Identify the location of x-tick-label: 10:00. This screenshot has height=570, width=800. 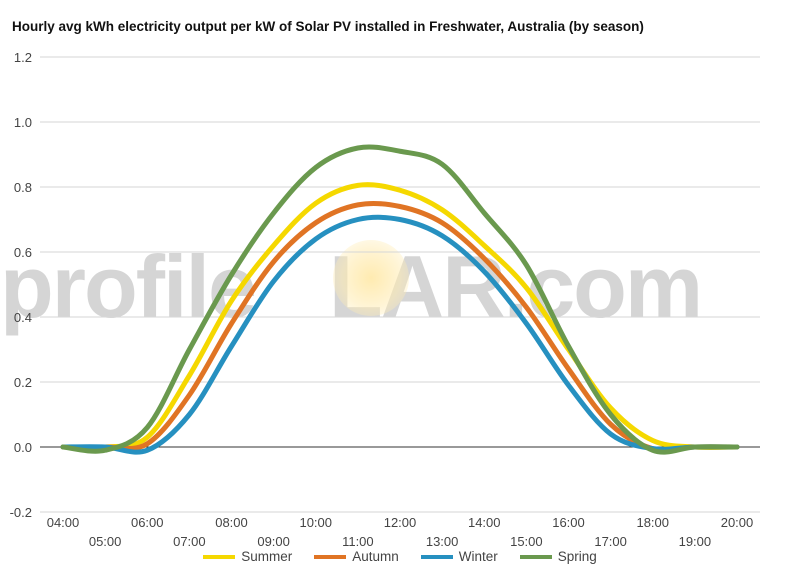
(315, 522).